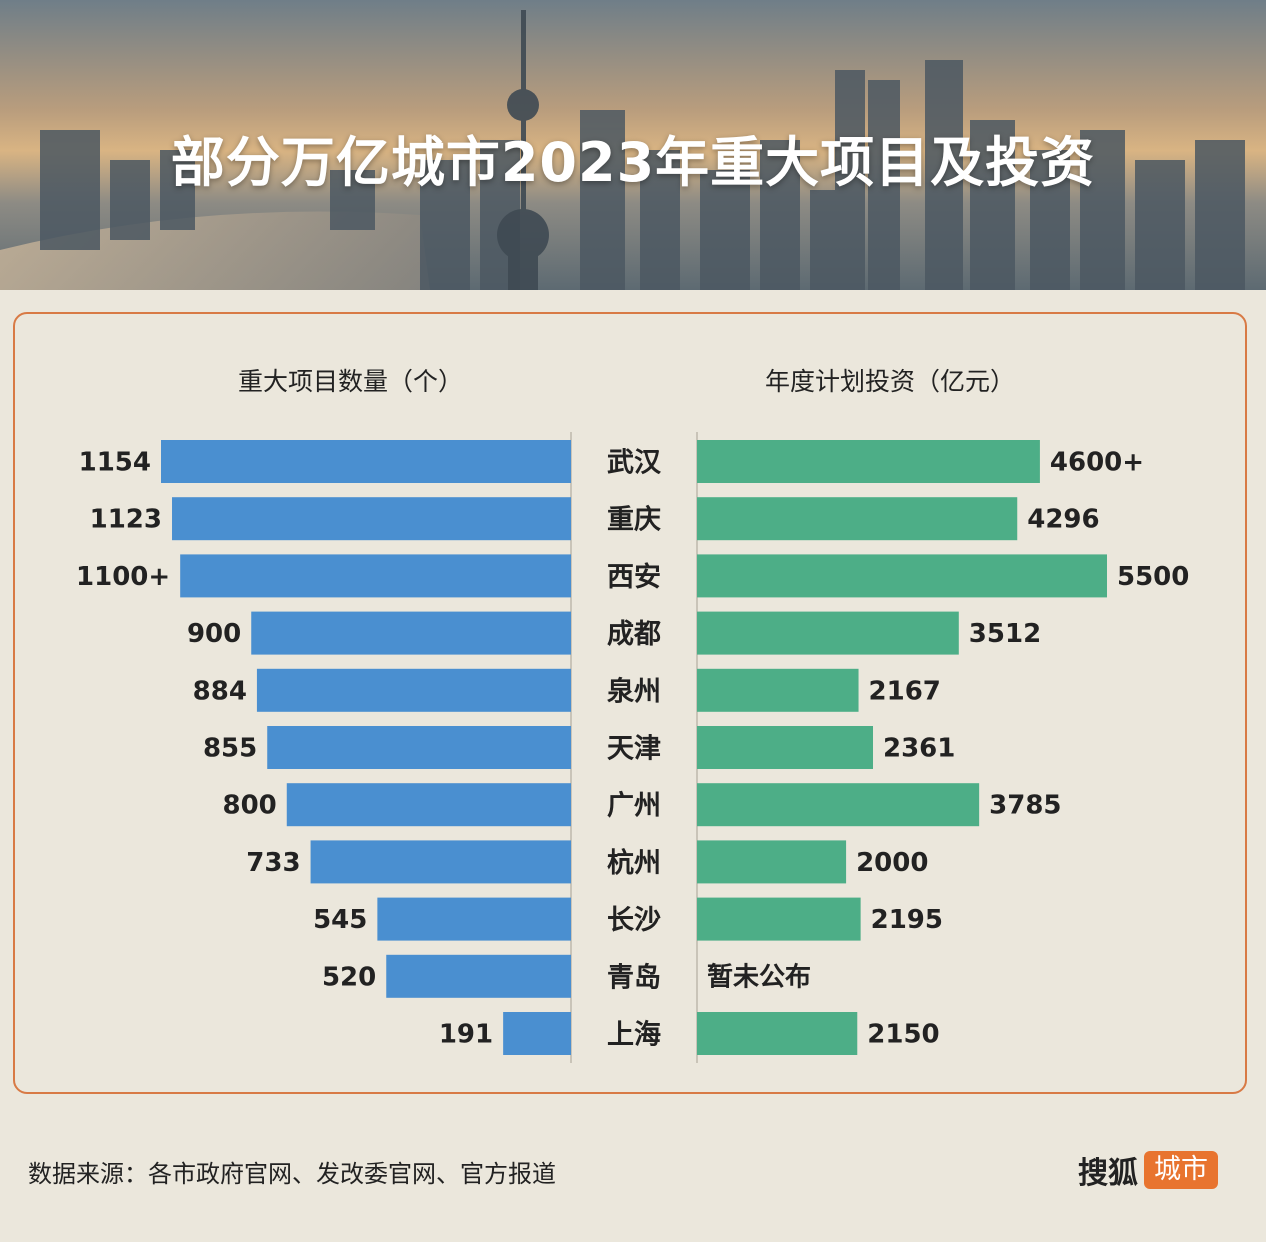 This screenshot has width=1266, height=1242. I want to click on category-label: 青岛, so click(634, 977).